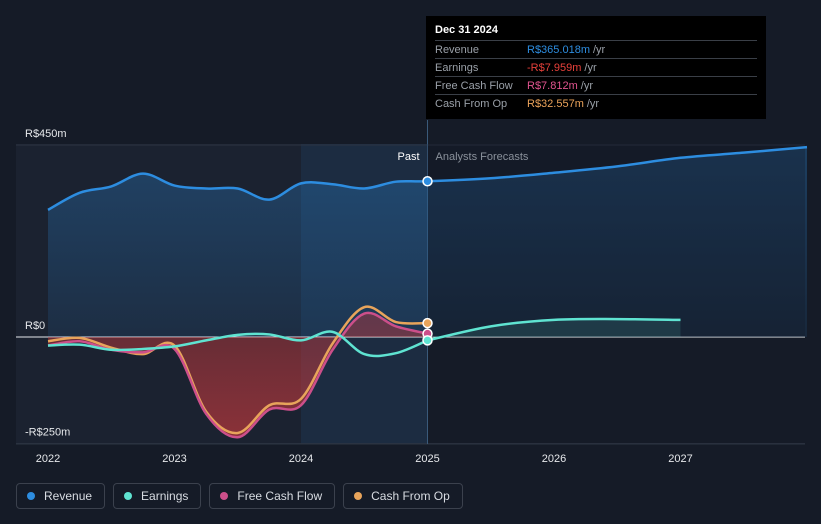  I want to click on x-tick-label: 2025, so click(427, 459).